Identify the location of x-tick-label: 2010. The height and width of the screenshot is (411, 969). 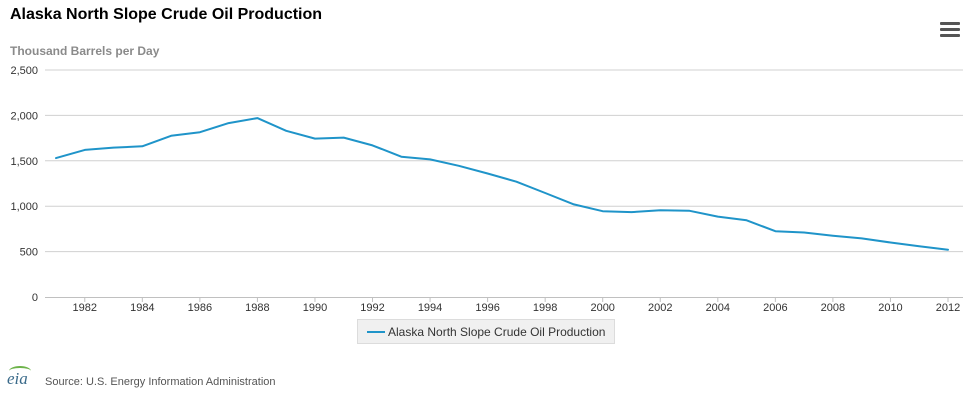
(890, 308).